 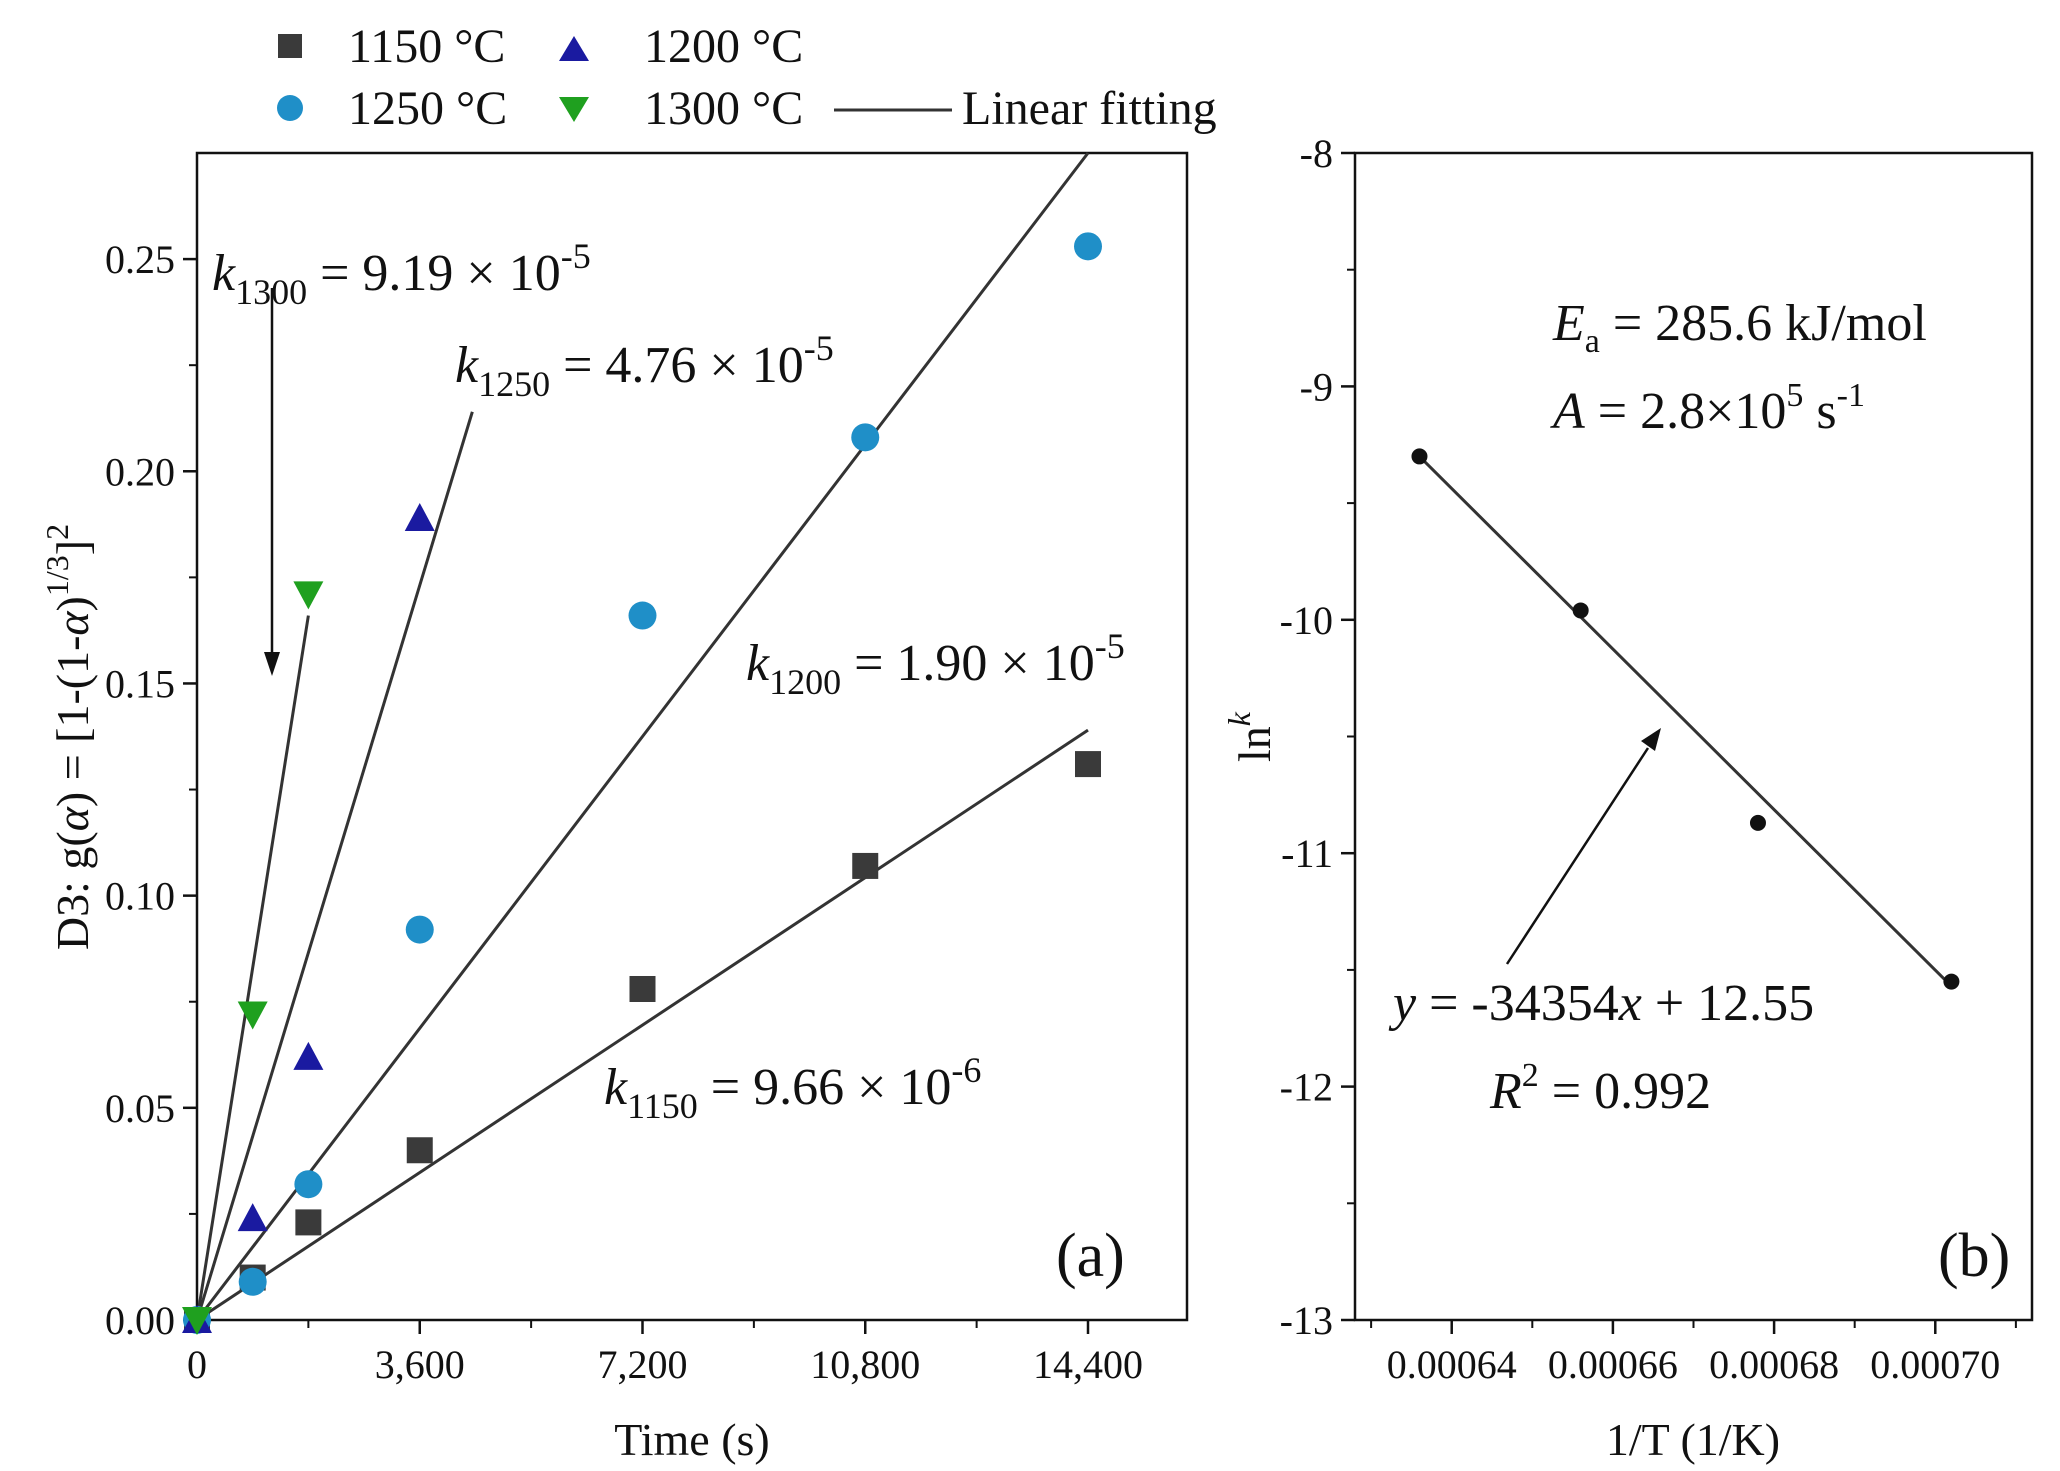 What do you see at coordinates (140, 259) in the screenshot?
I see `y-tick-label-a: 0.25` at bounding box center [140, 259].